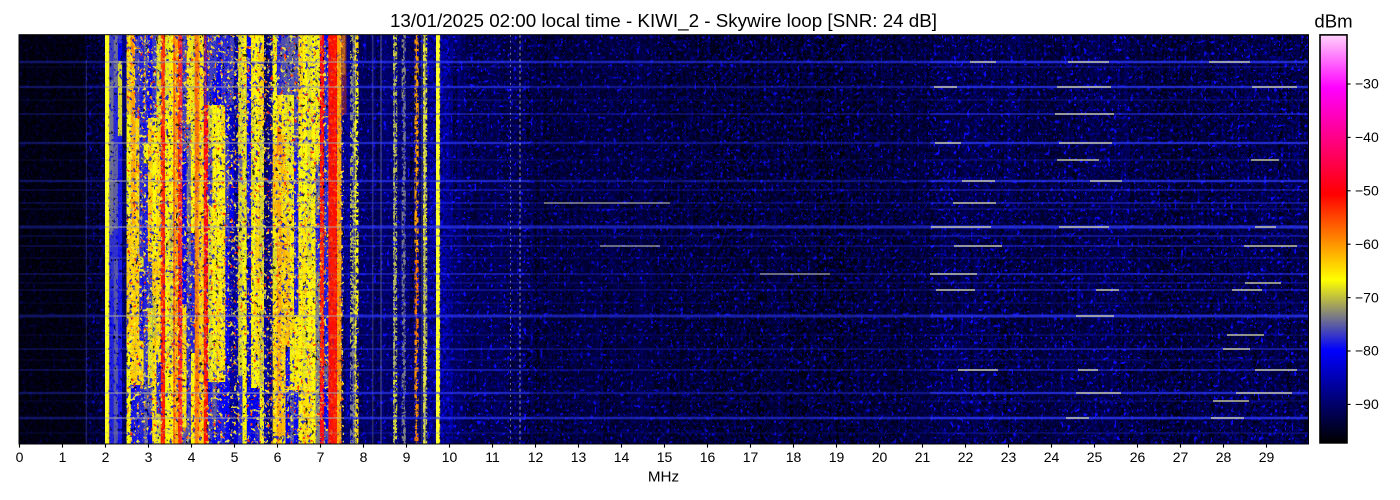 The width and height of the screenshot is (1400, 500). I want to click on svg-text: 9, so click(407, 457).